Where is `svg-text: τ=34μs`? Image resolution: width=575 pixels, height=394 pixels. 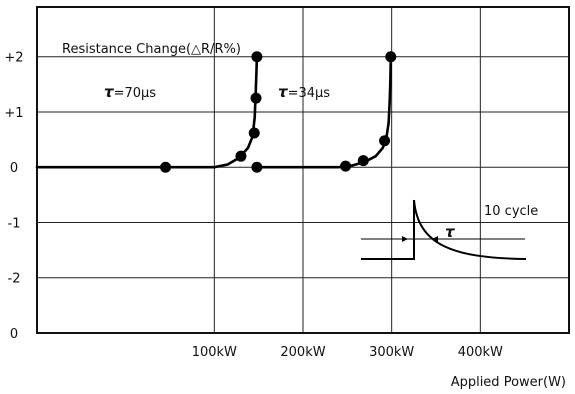 svg-text: τ=34μs is located at coordinates (304, 92).